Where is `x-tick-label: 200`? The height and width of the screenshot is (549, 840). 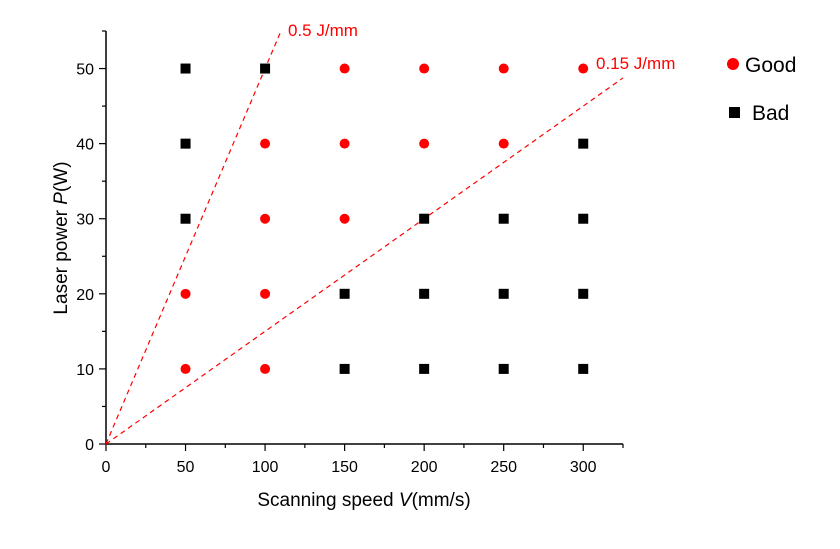 x-tick-label: 200 is located at coordinates (424, 467).